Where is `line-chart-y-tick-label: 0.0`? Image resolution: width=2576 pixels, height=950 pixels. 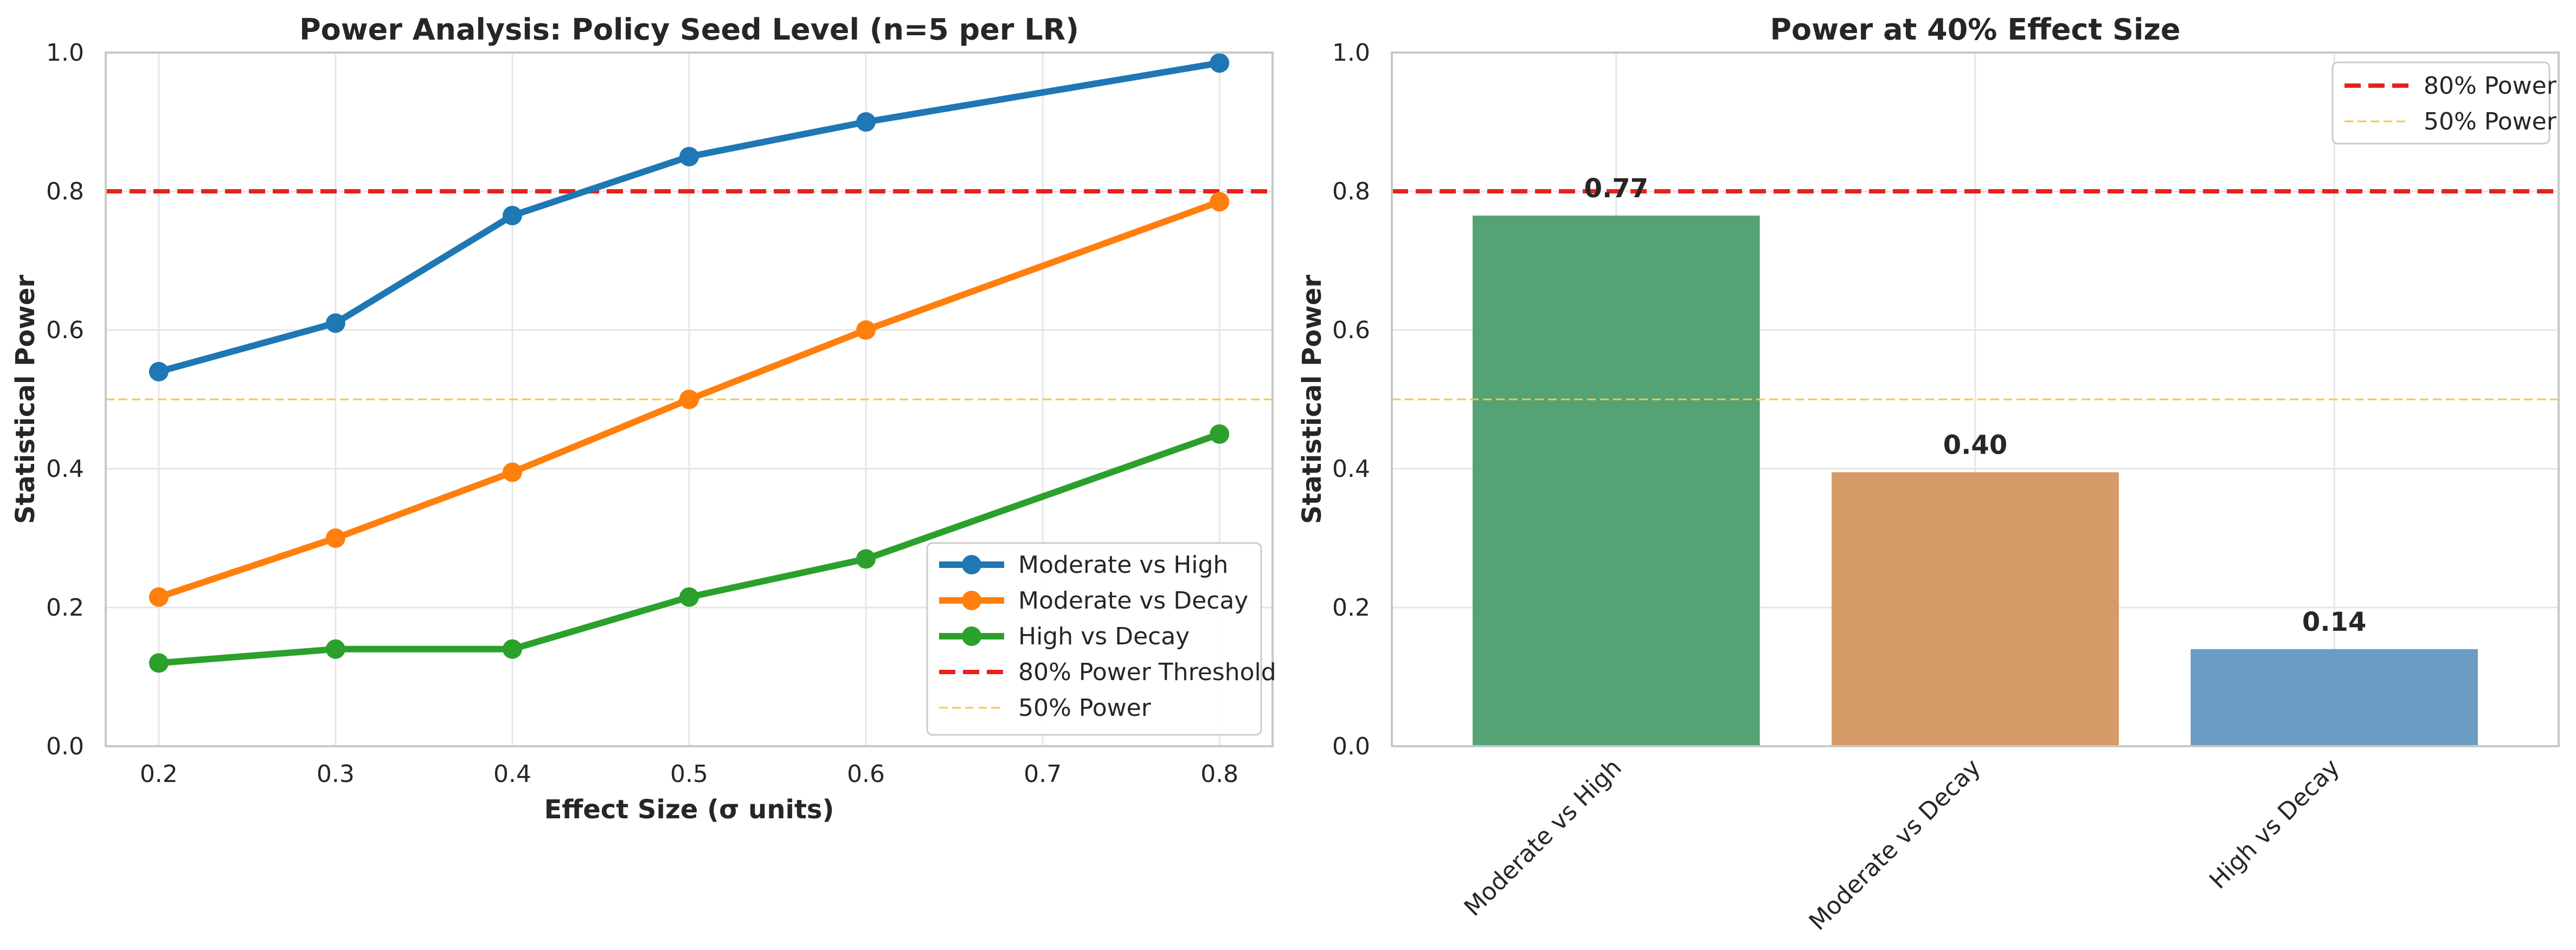 line-chart-y-tick-label: 0.0 is located at coordinates (65, 747).